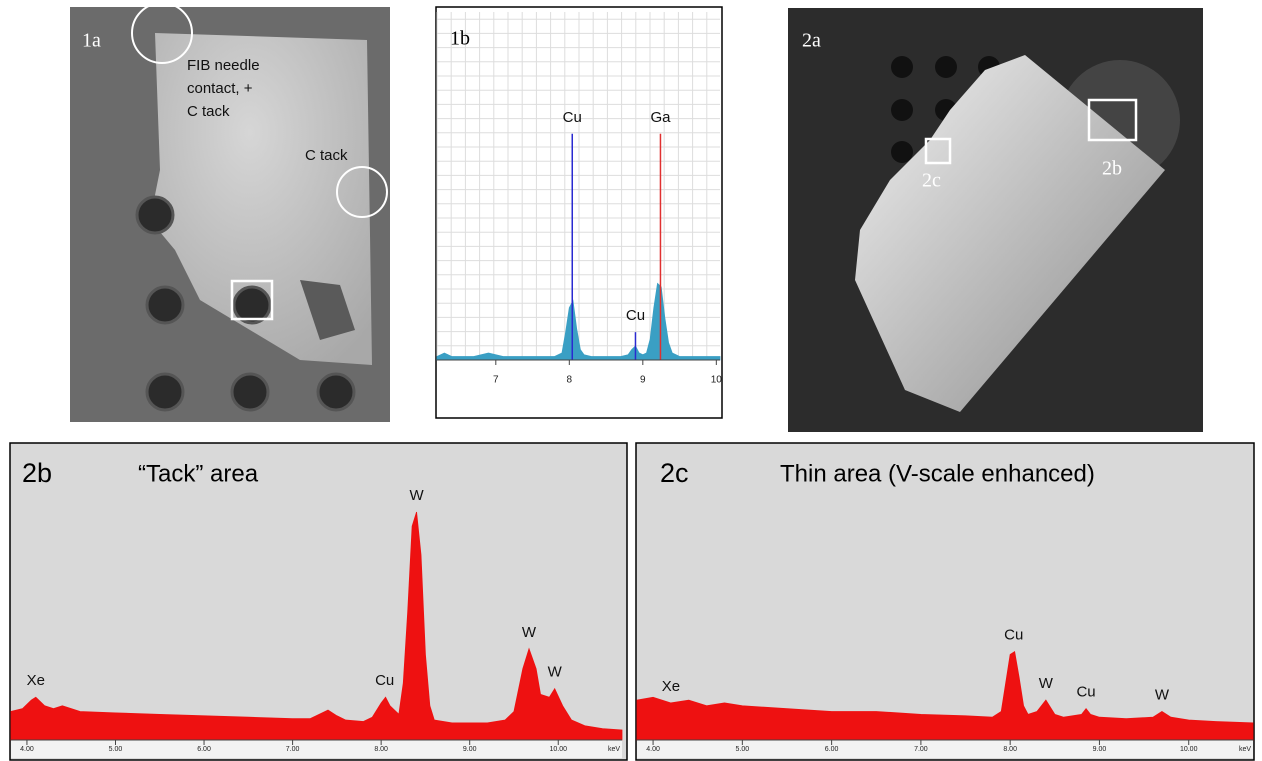  I want to click on peak-label: Ga, so click(660, 117).